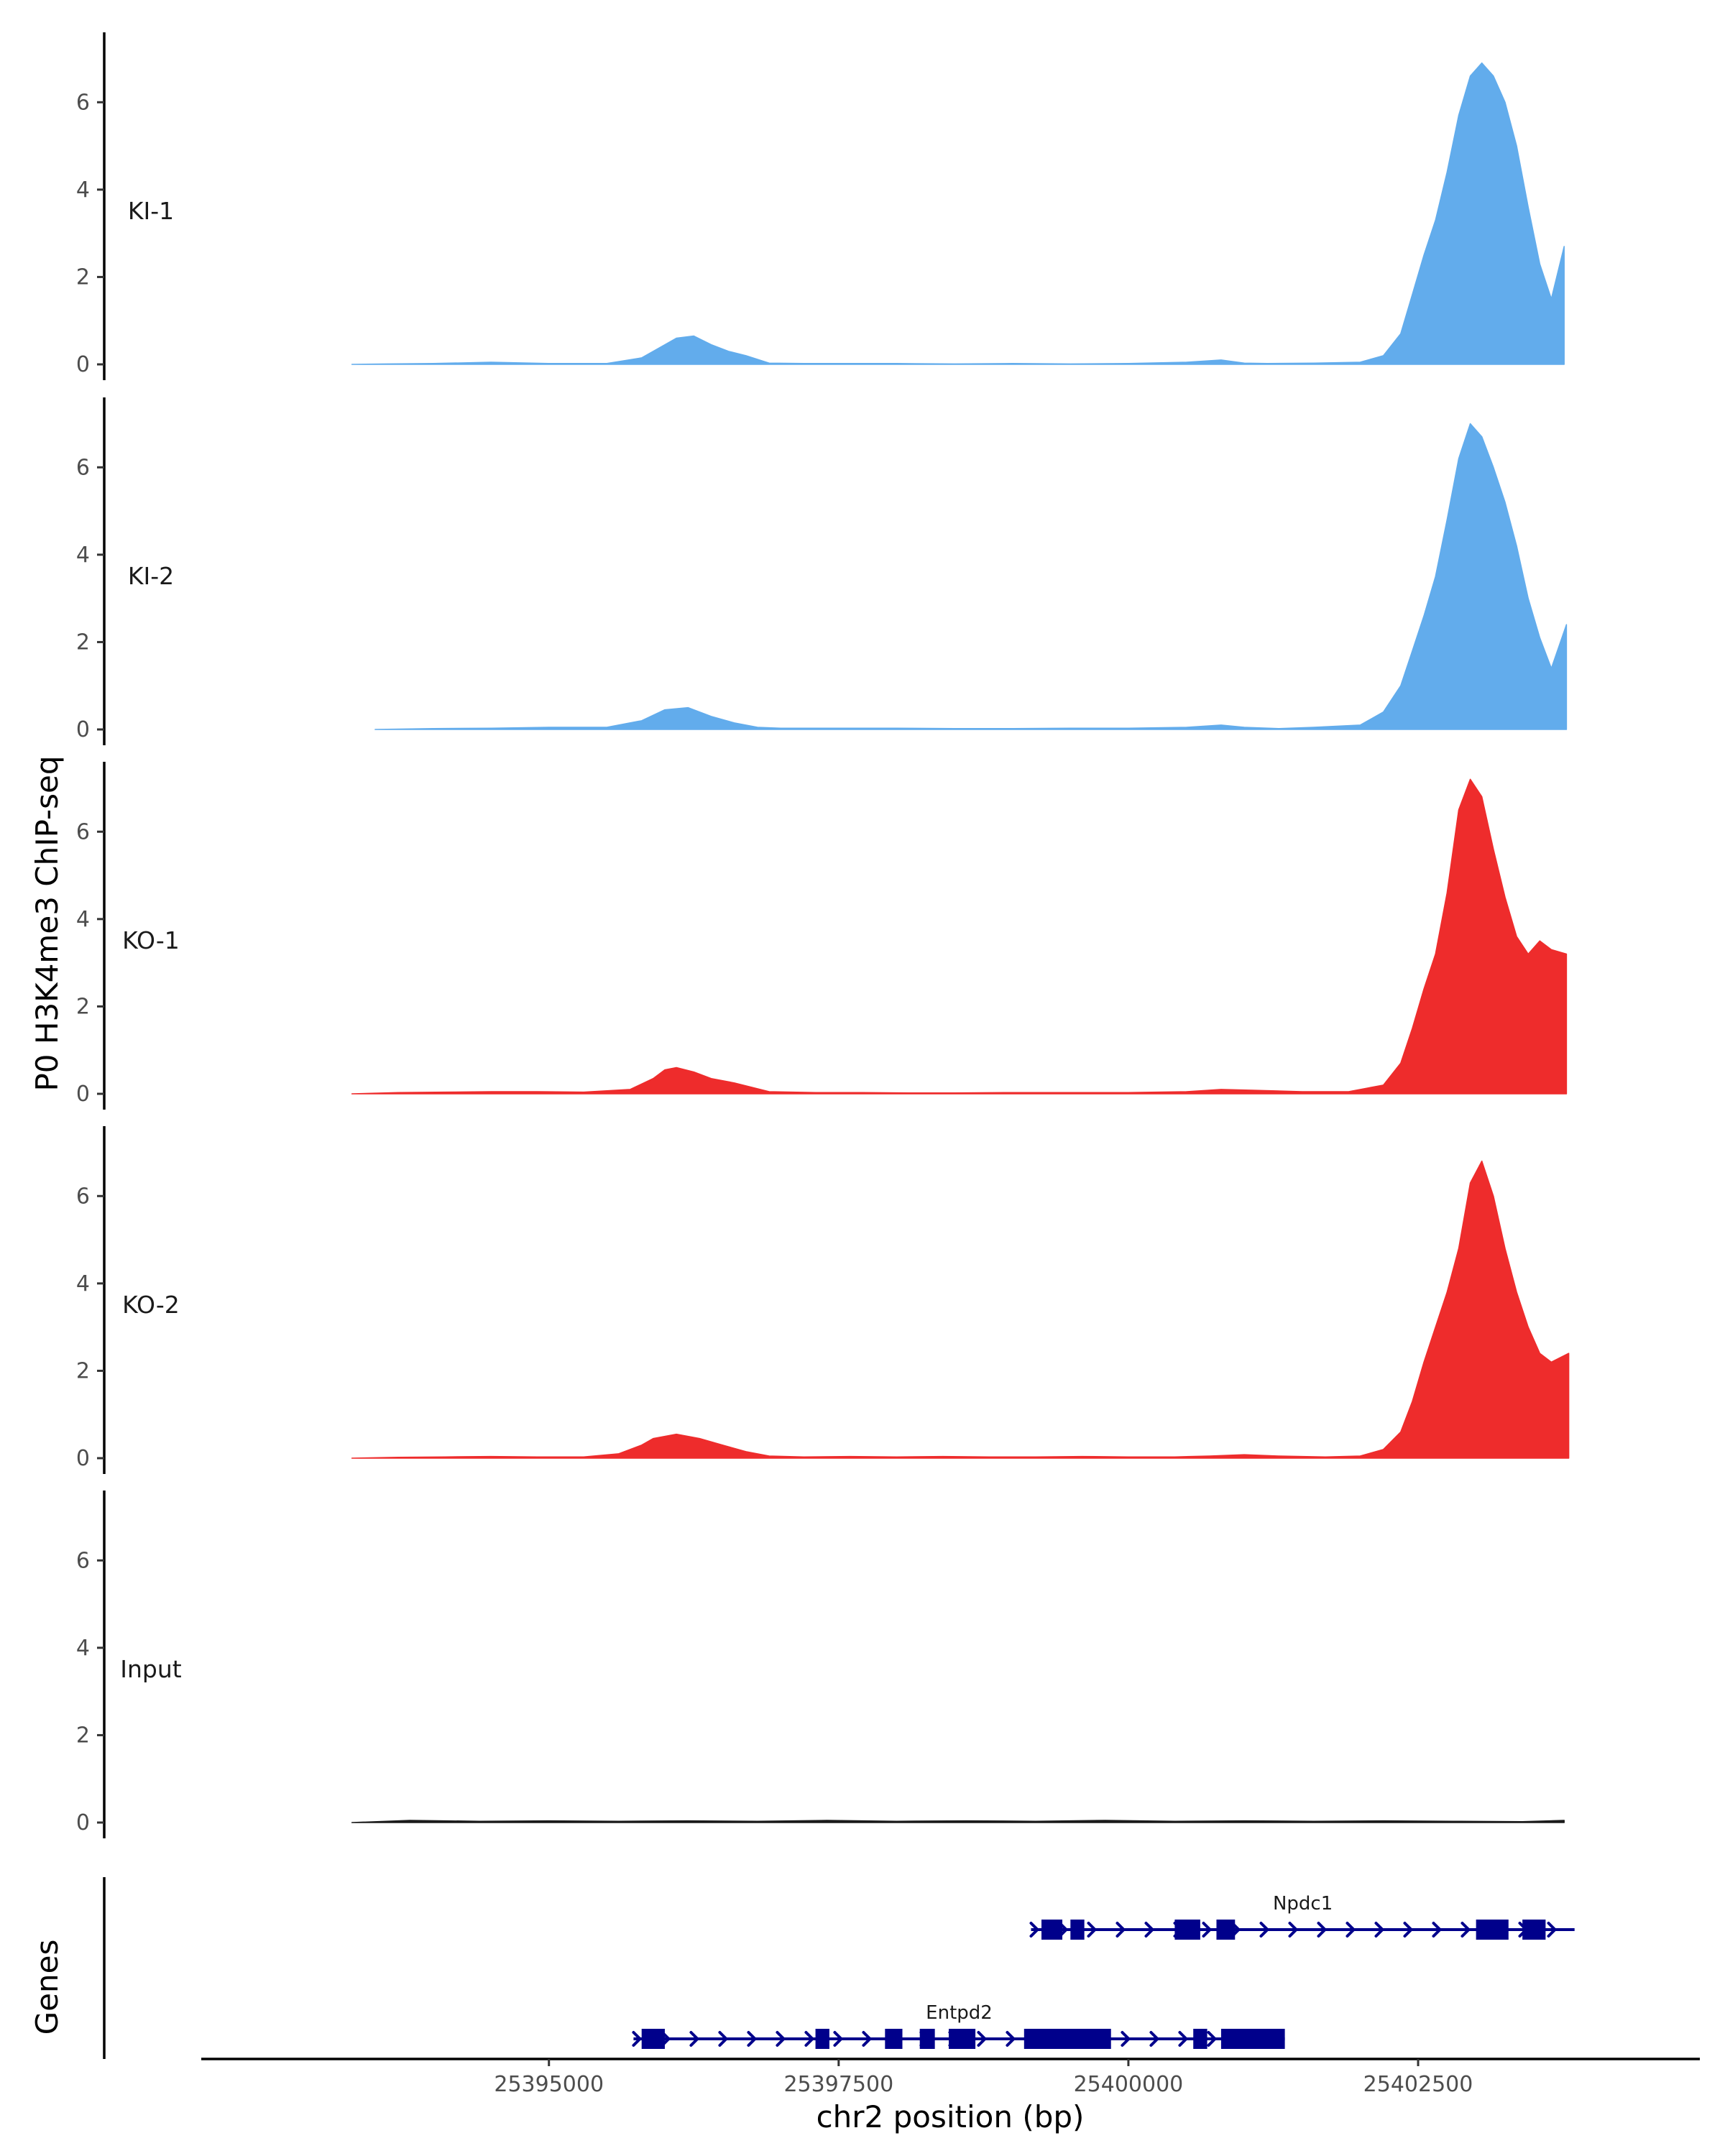 The width and height of the screenshot is (1725, 2156). Describe the element at coordinates (959, 2013) in the screenshot. I see `gene-label-entpd2: Entpd2` at that location.